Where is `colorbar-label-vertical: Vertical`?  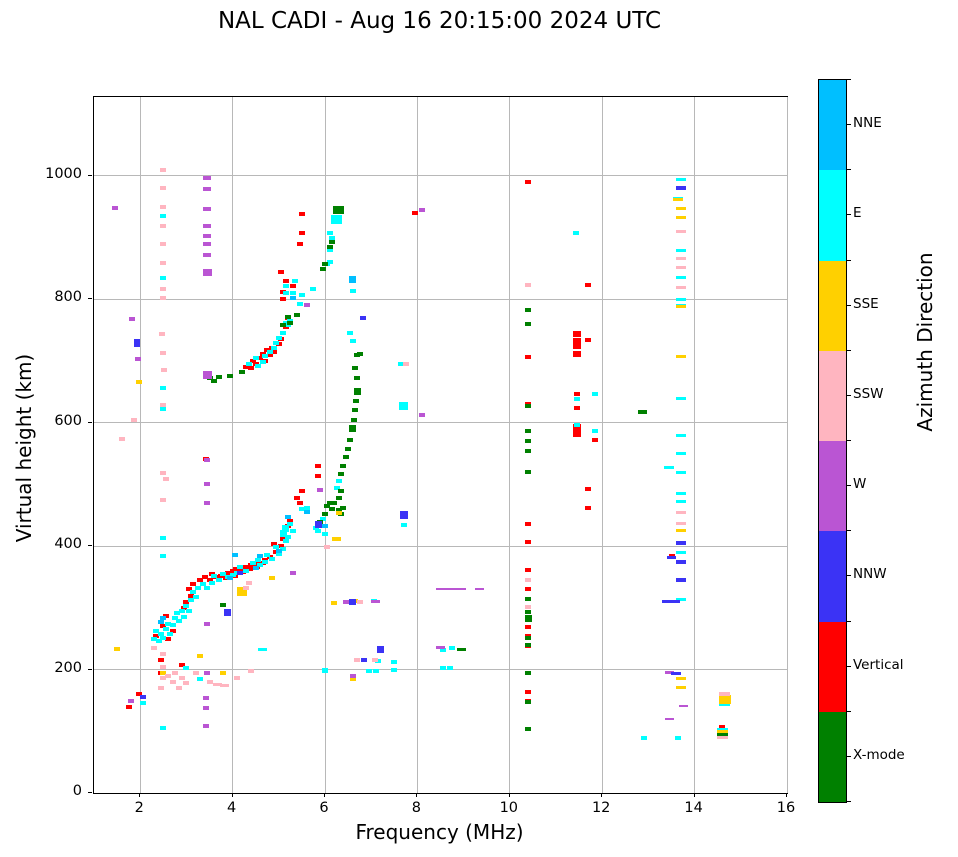 colorbar-label-vertical: Vertical is located at coordinates (878, 664).